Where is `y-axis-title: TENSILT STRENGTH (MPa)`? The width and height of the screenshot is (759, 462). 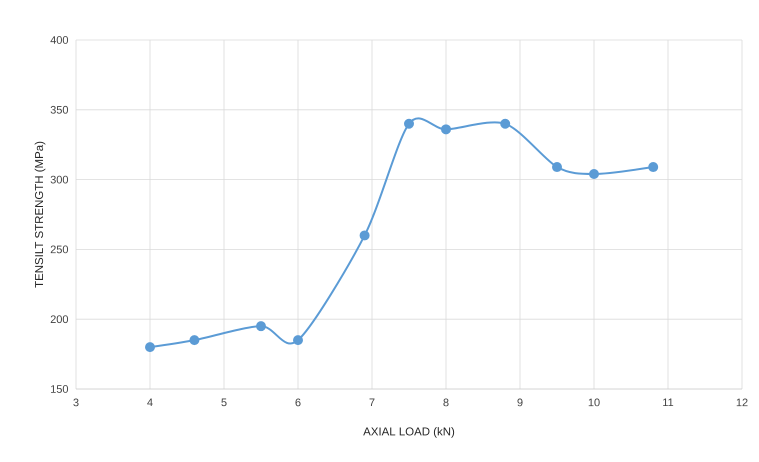 y-axis-title: TENSILT STRENGTH (MPa) is located at coordinates (40, 215).